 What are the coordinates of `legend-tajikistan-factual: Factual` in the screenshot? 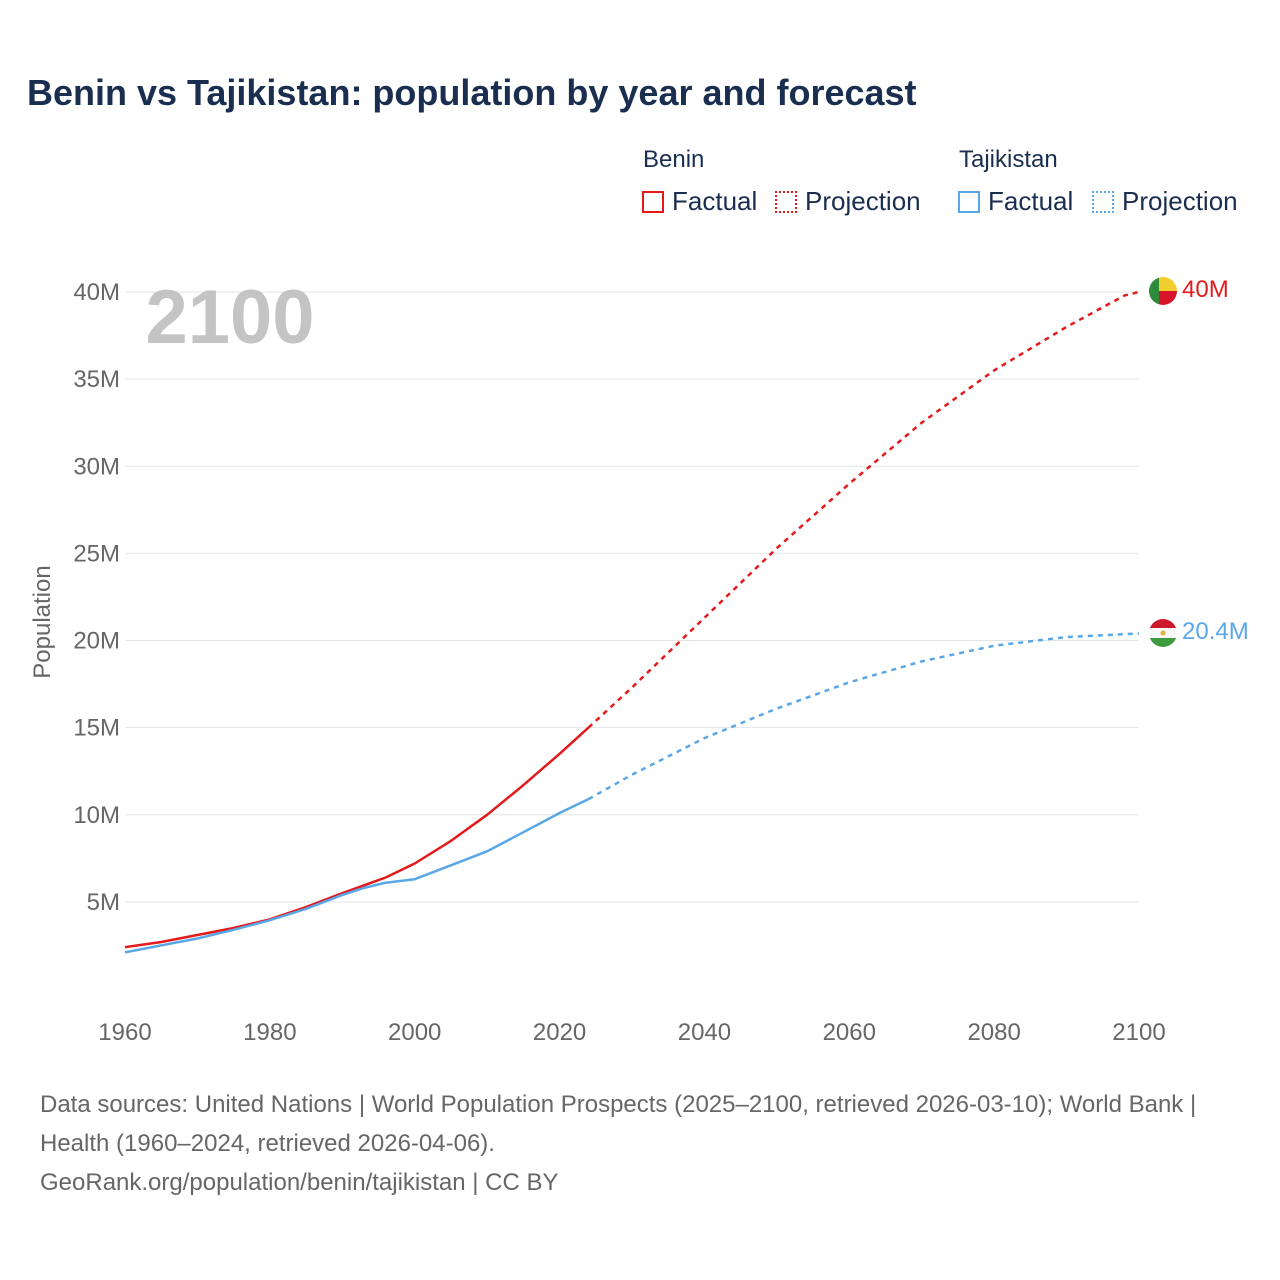 It's located at (1015, 201).